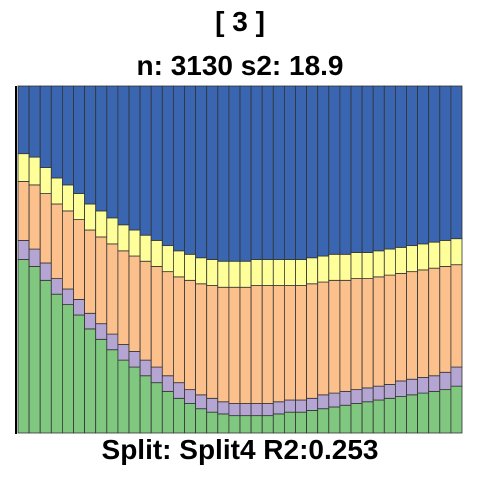 This screenshot has width=480, height=480. What do you see at coordinates (240, 449) in the screenshot?
I see `split-info-label: Split: Split4 R2:0.253` at bounding box center [240, 449].